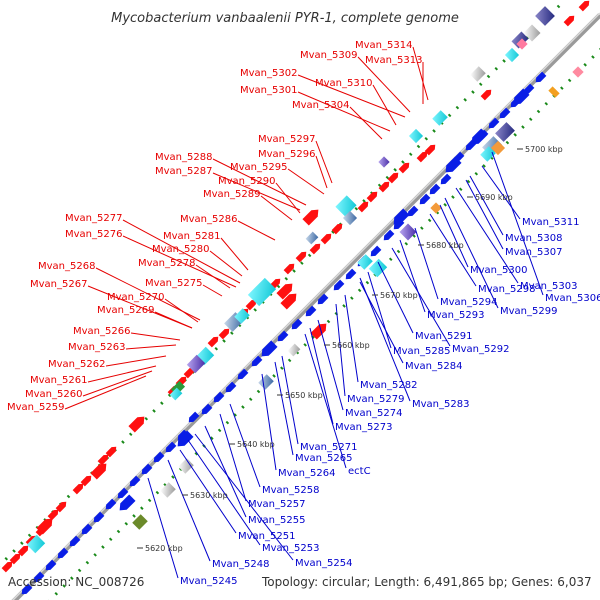  Describe the element at coordinates (231, 194) in the screenshot. I see `gene-label-forward: Mvan_5289` at that location.